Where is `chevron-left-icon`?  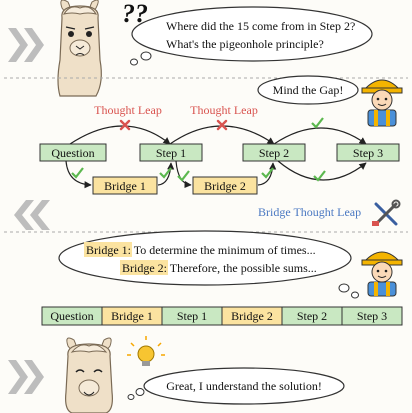 chevron-left-icon is located at coordinates (32, 215).